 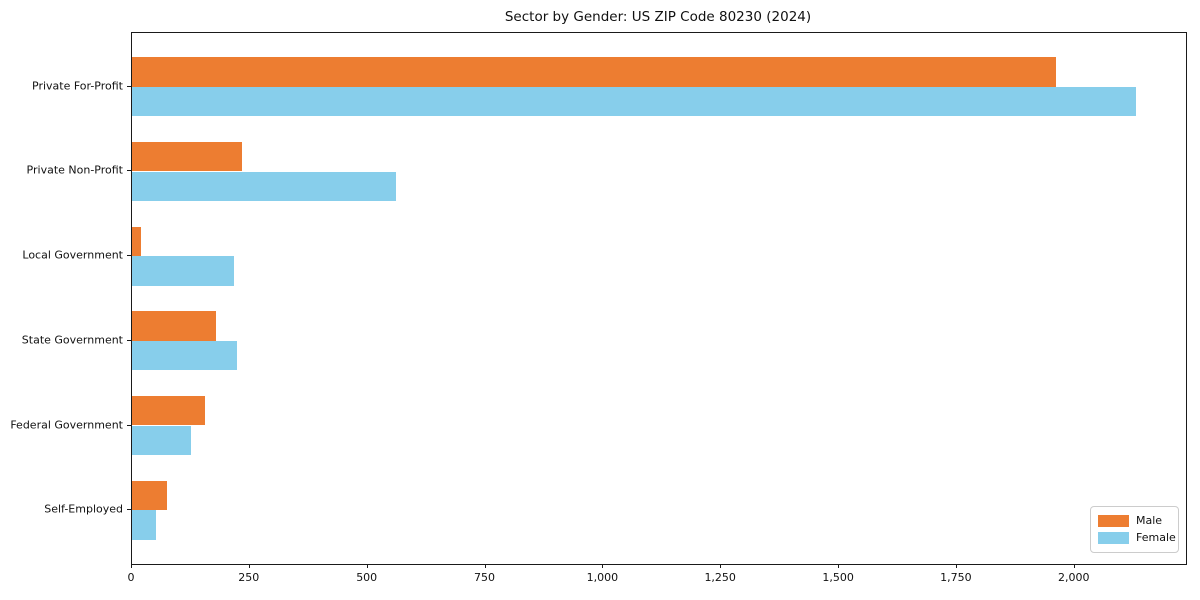 I want to click on legend-swatch-female, so click(x=1113, y=538).